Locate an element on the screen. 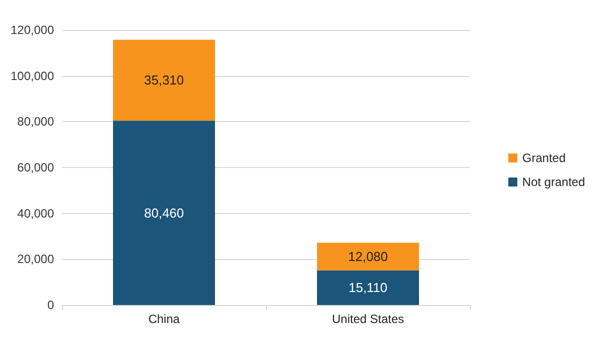 The image size is (600, 340). y-tick-label: 100,000 is located at coordinates (32, 75).